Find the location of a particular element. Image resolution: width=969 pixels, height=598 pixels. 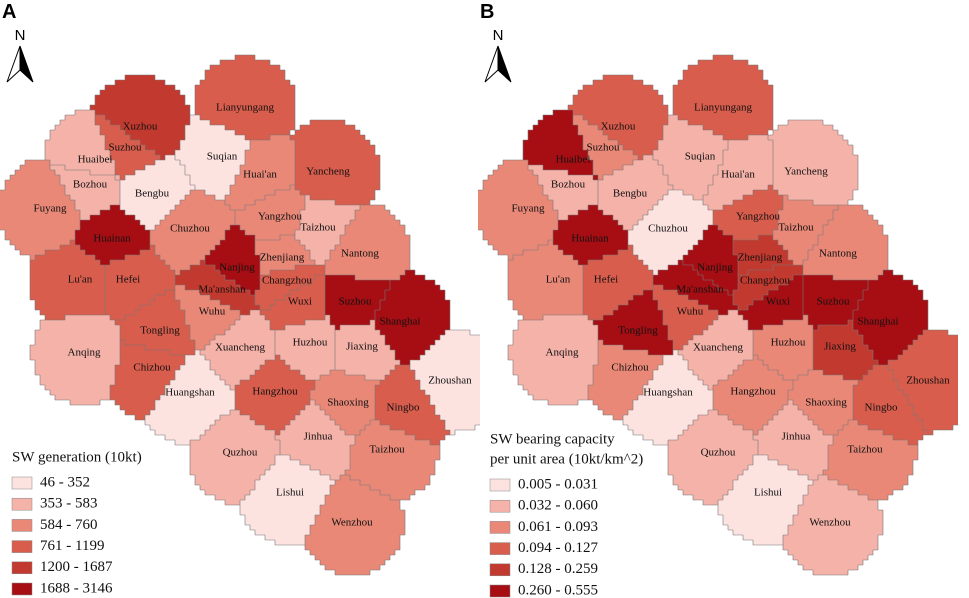

north-label: N is located at coordinates (20, 35).